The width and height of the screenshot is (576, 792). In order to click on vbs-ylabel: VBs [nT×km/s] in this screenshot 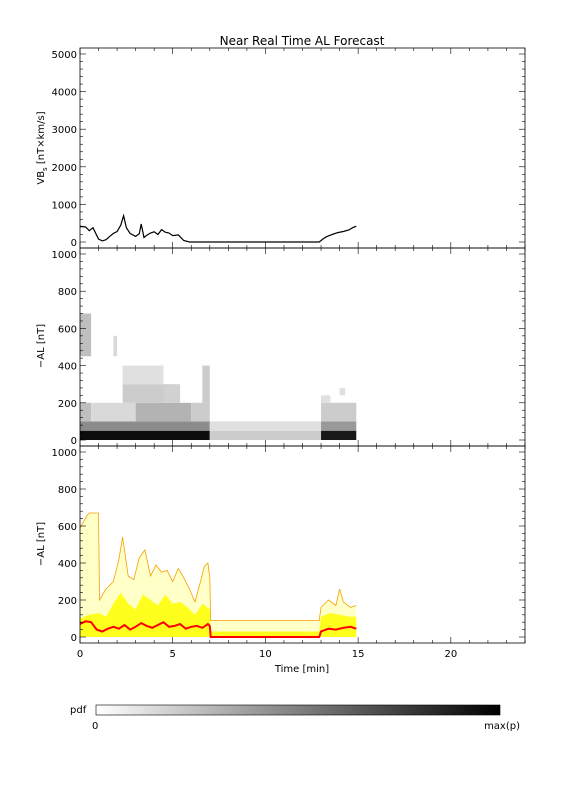, I will do `click(42, 147)`.